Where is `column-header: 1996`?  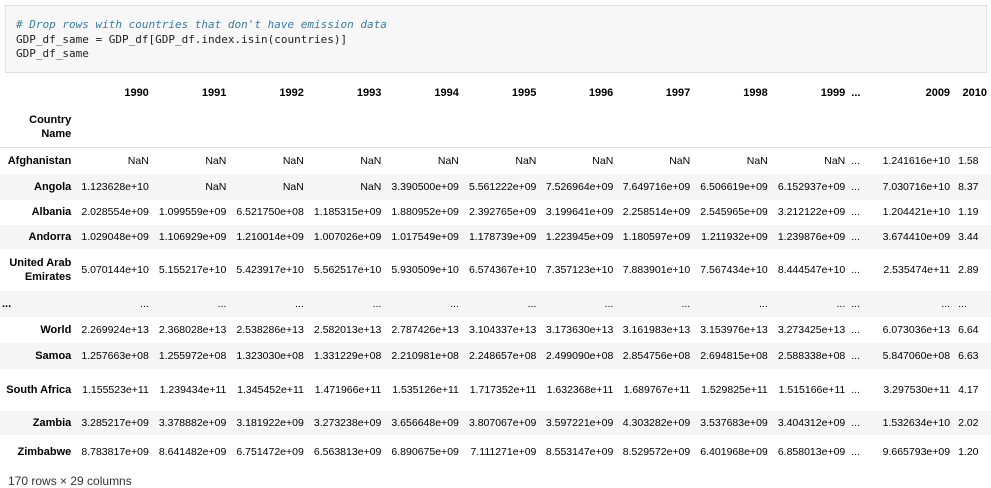 column-header: 1996 is located at coordinates (601, 93).